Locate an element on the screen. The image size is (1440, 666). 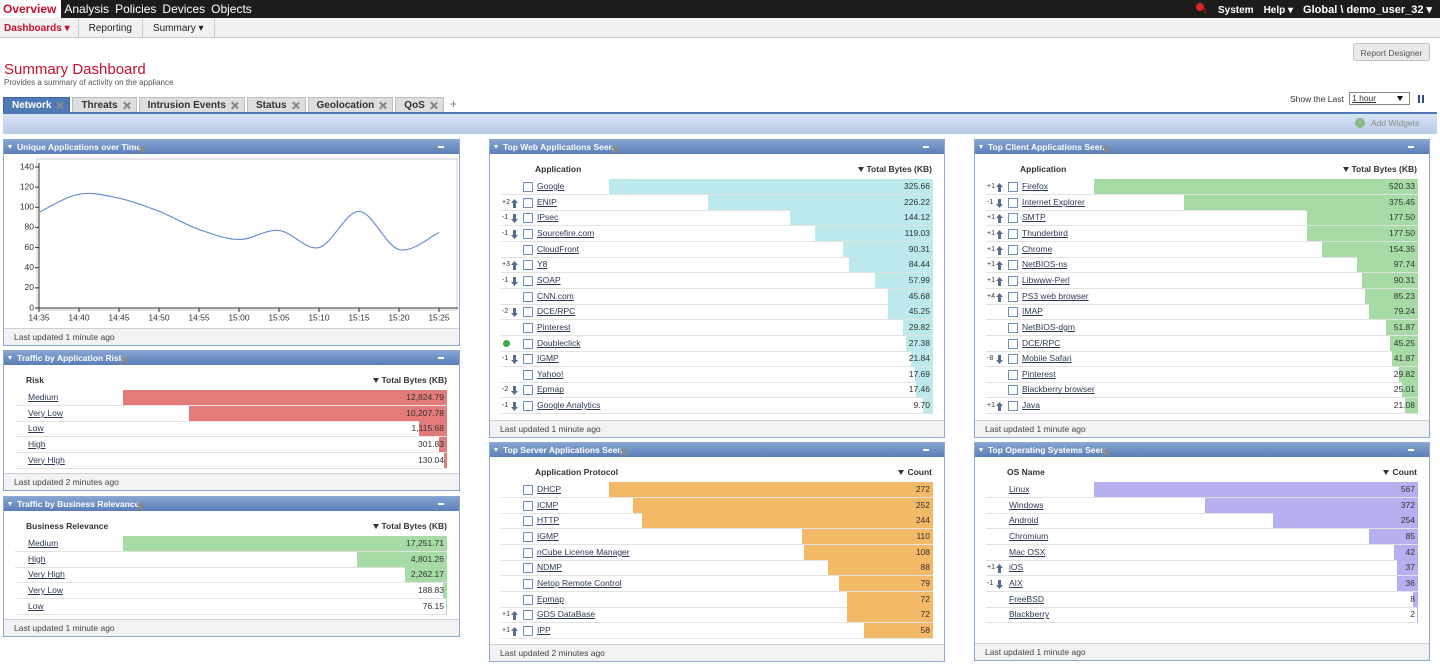
row-name: SOAP is located at coordinates (549, 279).